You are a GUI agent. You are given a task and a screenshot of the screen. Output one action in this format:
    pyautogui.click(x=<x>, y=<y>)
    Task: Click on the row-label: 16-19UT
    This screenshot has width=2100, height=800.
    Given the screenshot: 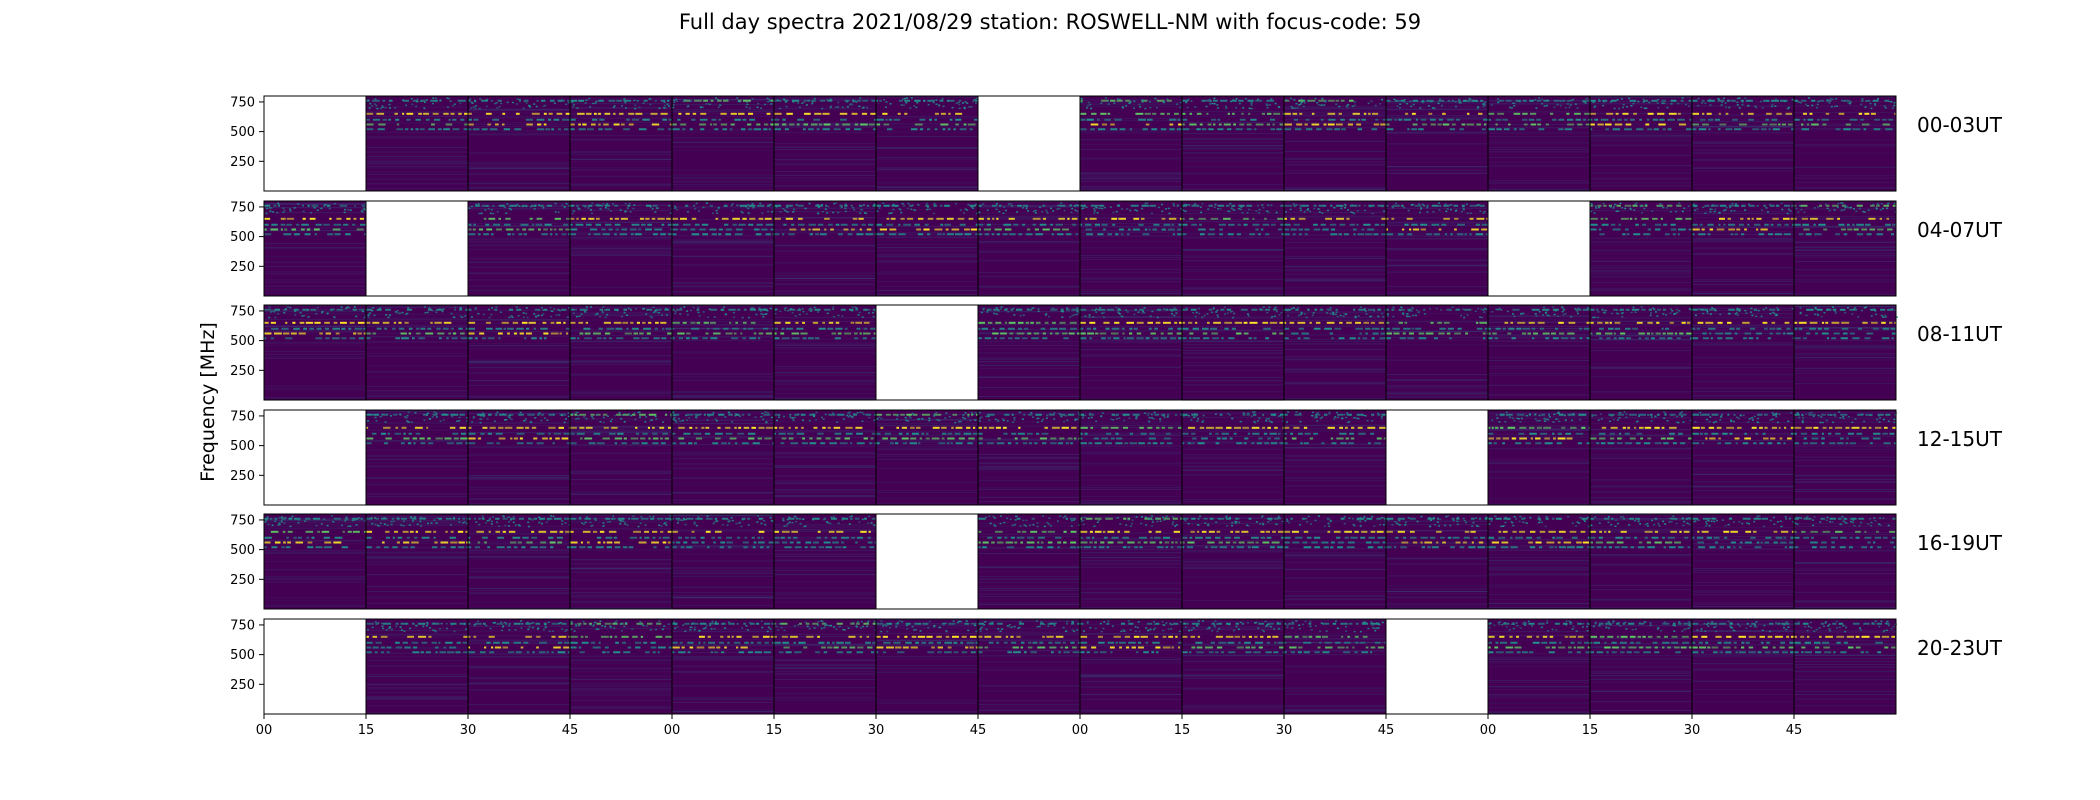 What is the action you would take?
    pyautogui.click(x=1960, y=543)
    